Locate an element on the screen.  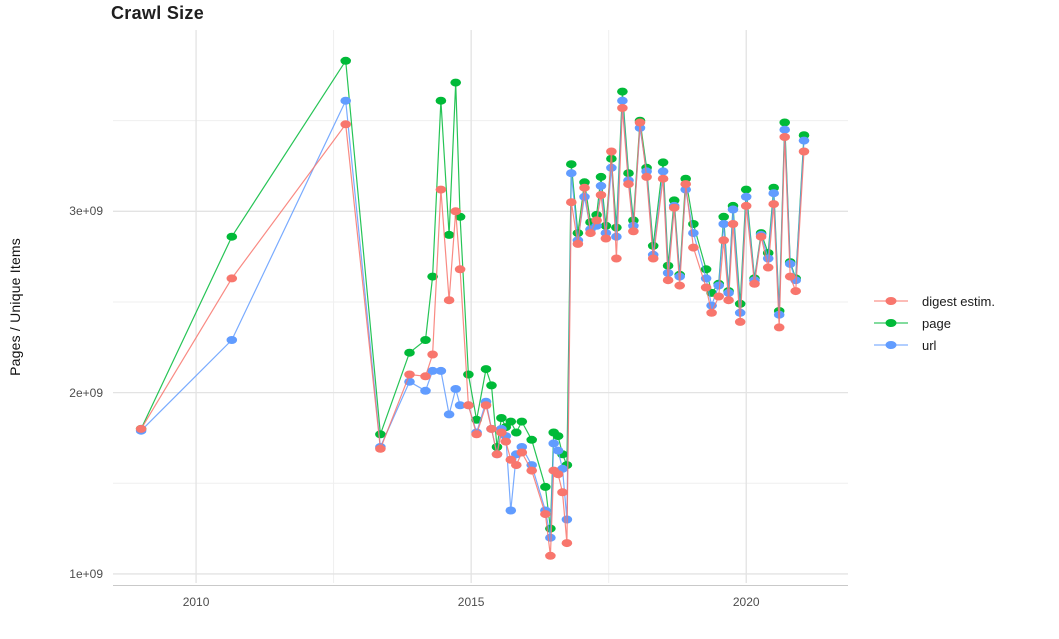
legend-item-page: page is located at coordinates (934, 323).